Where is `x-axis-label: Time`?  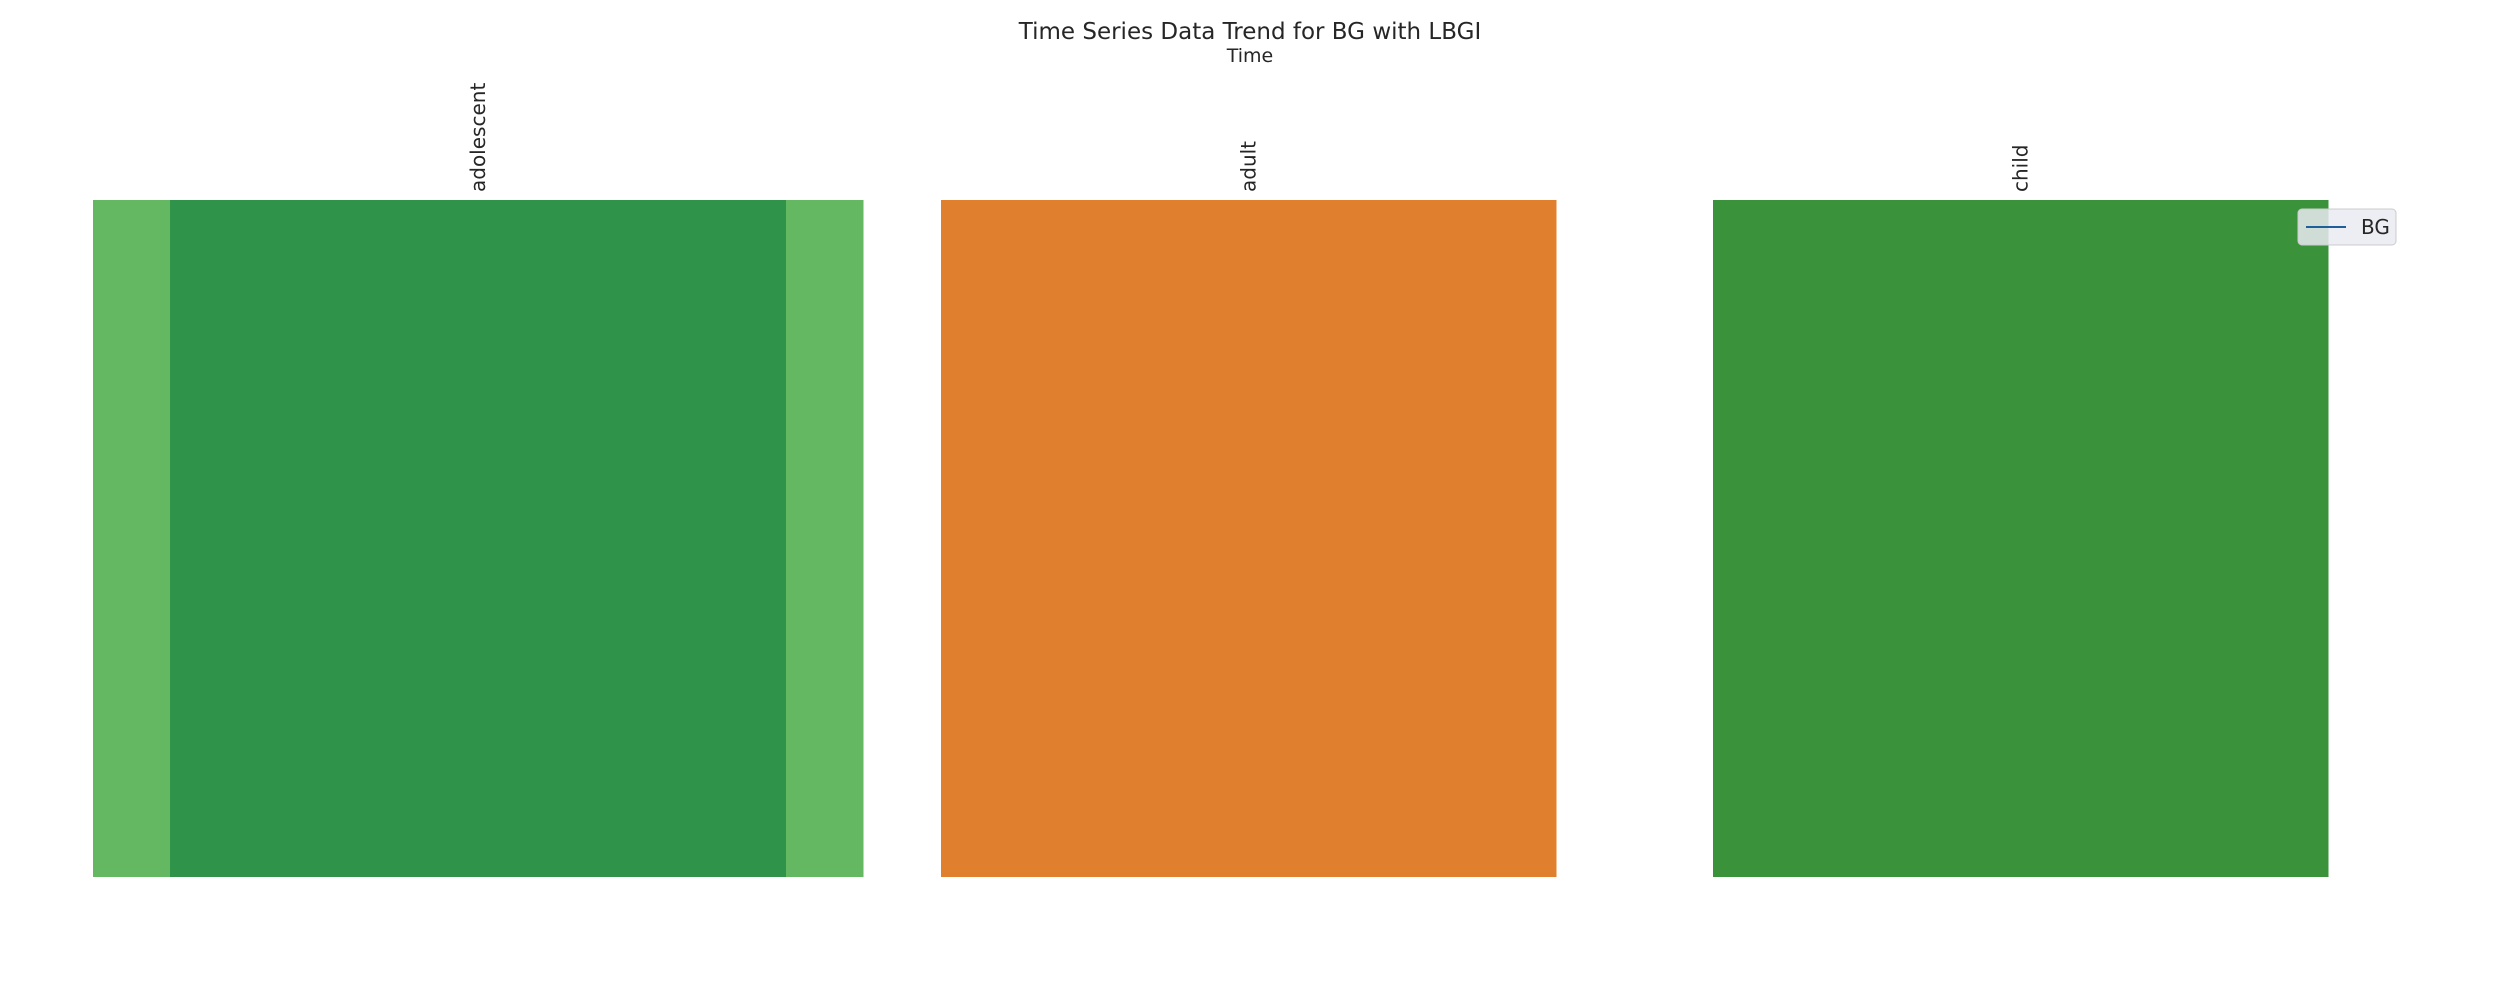 x-axis-label: Time is located at coordinates (1250, 56).